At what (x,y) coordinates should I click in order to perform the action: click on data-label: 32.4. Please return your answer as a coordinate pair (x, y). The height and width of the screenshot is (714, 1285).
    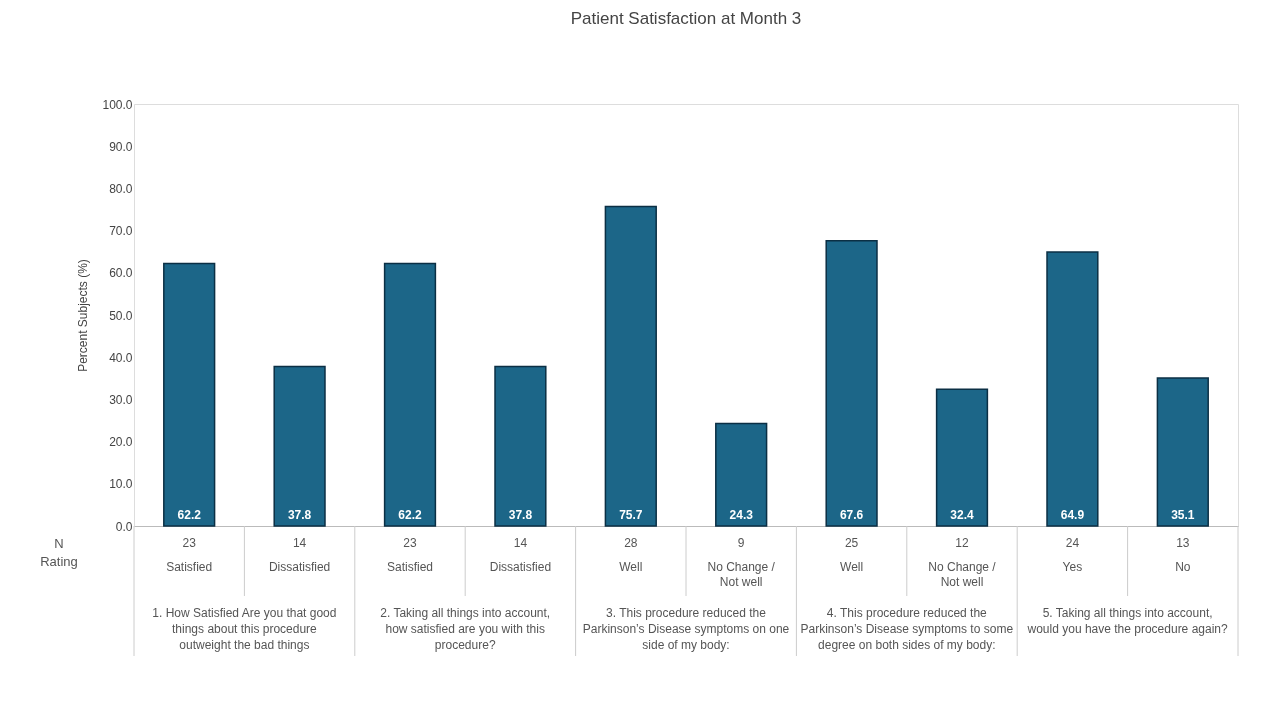
    Looking at the image, I should click on (962, 515).